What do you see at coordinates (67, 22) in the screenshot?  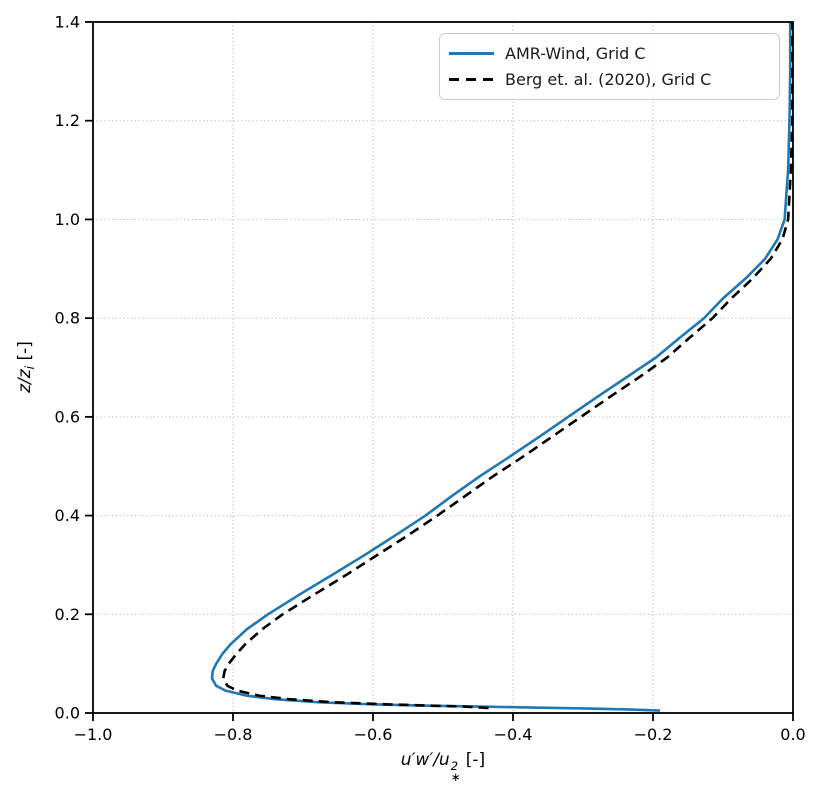 I see `y-tick-label: 1.4` at bounding box center [67, 22].